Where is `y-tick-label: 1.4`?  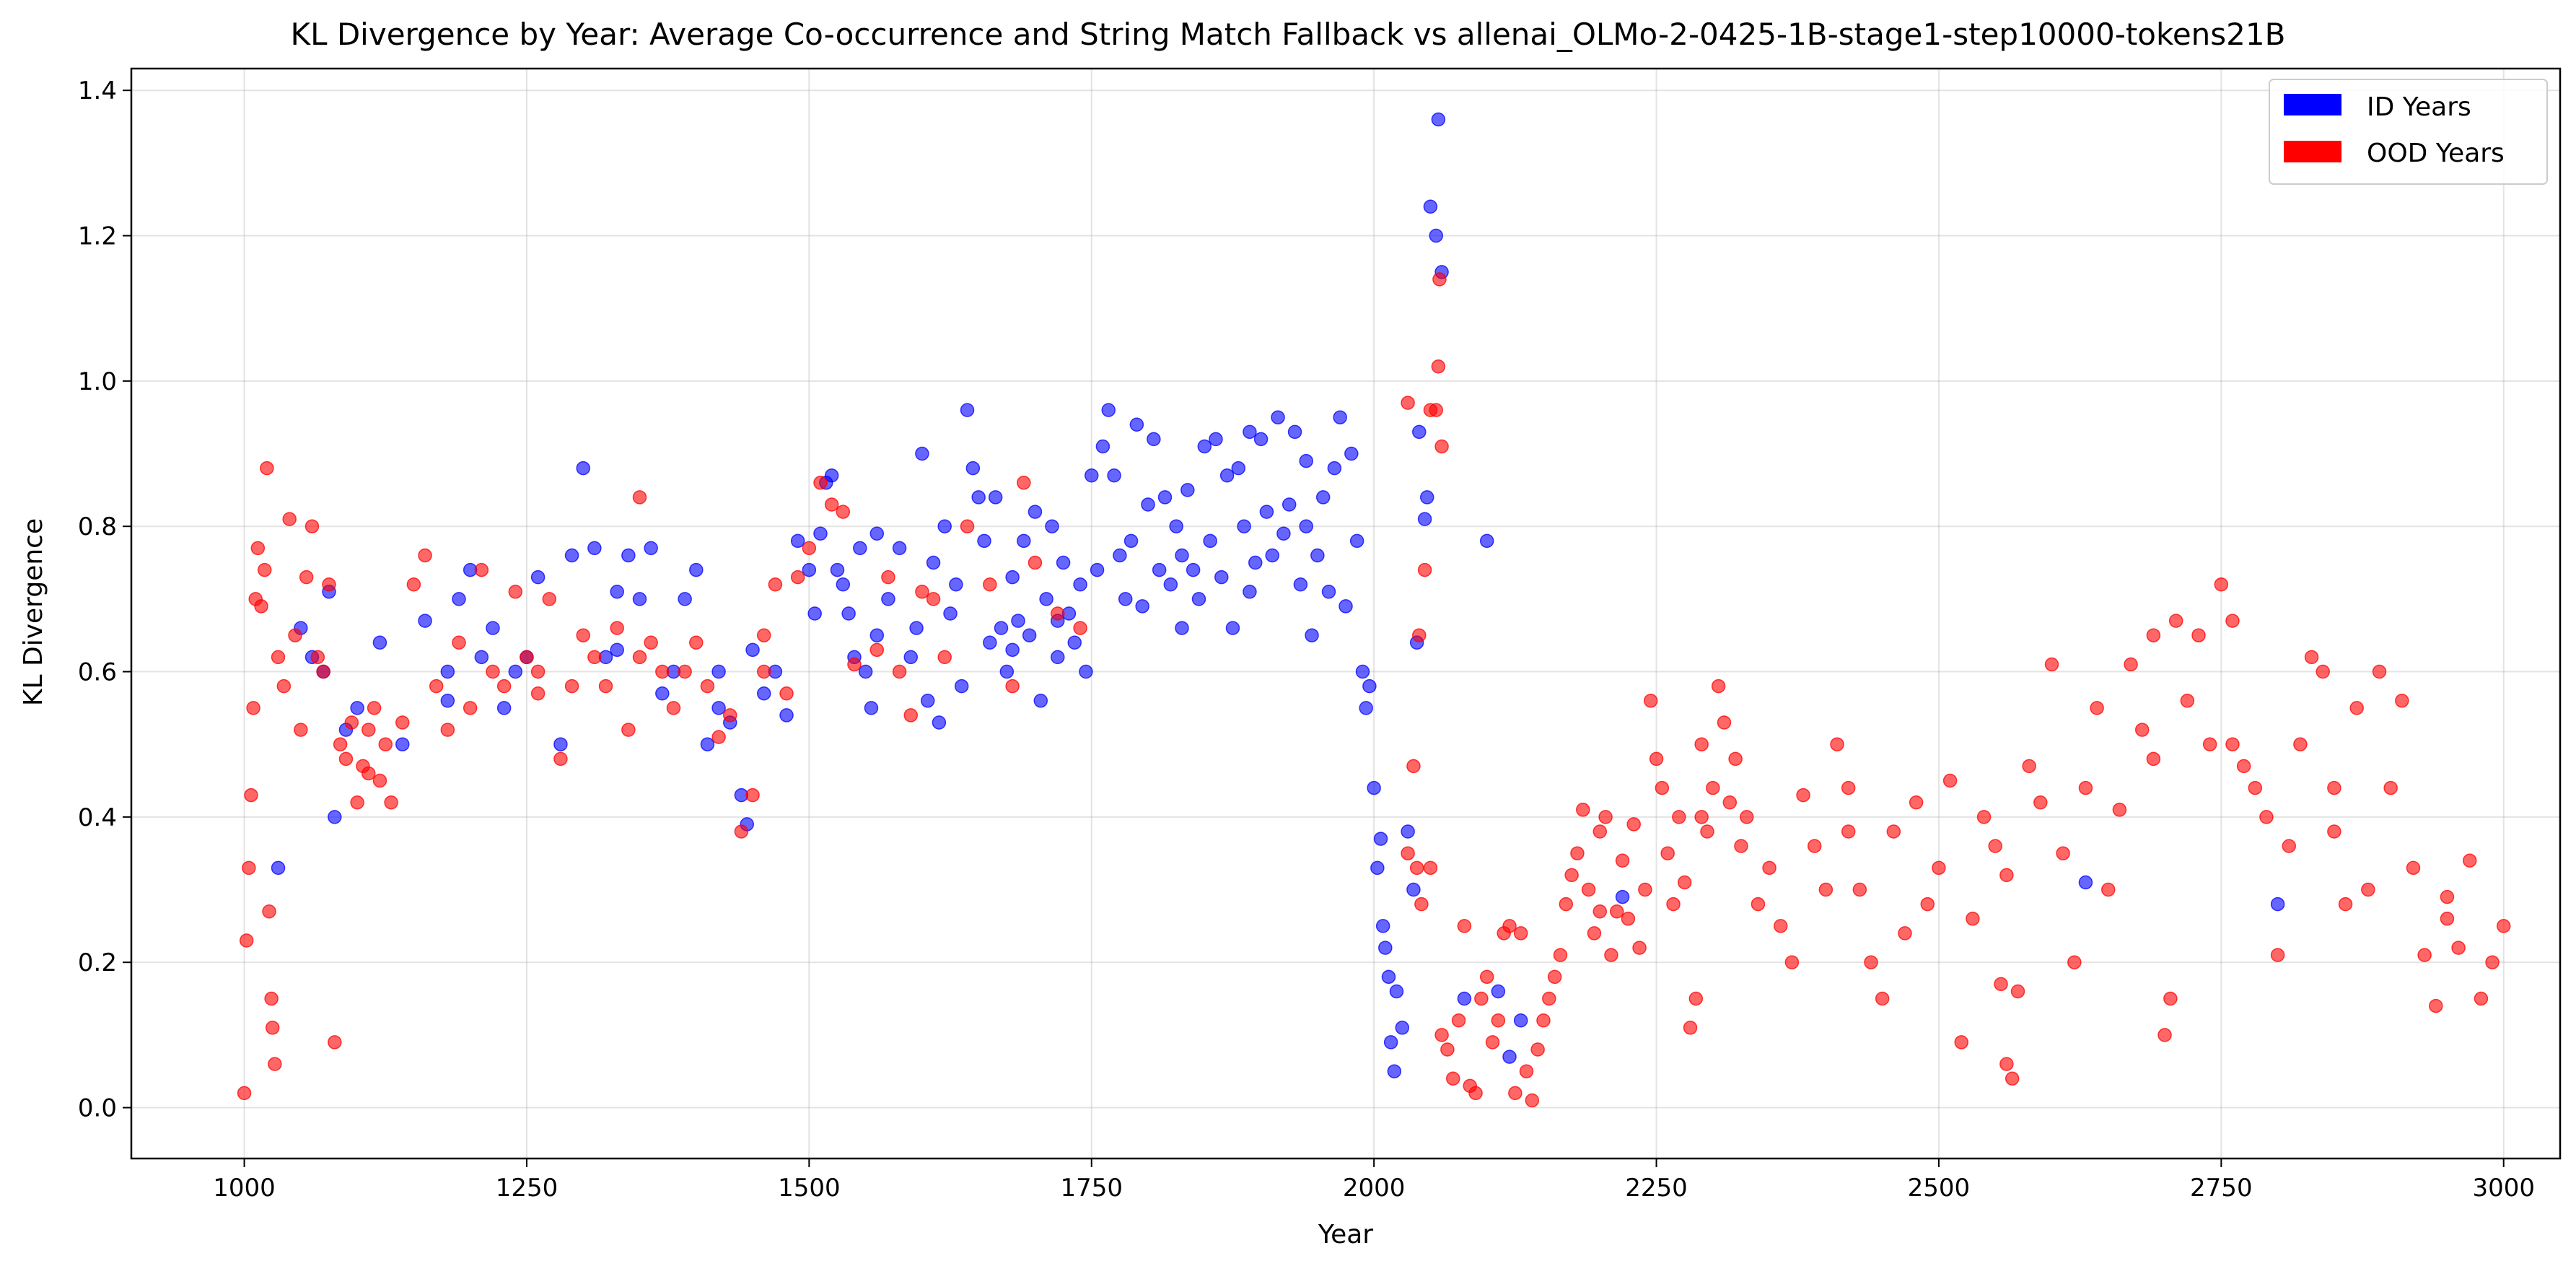
y-tick-label: 1.4 is located at coordinates (97, 91).